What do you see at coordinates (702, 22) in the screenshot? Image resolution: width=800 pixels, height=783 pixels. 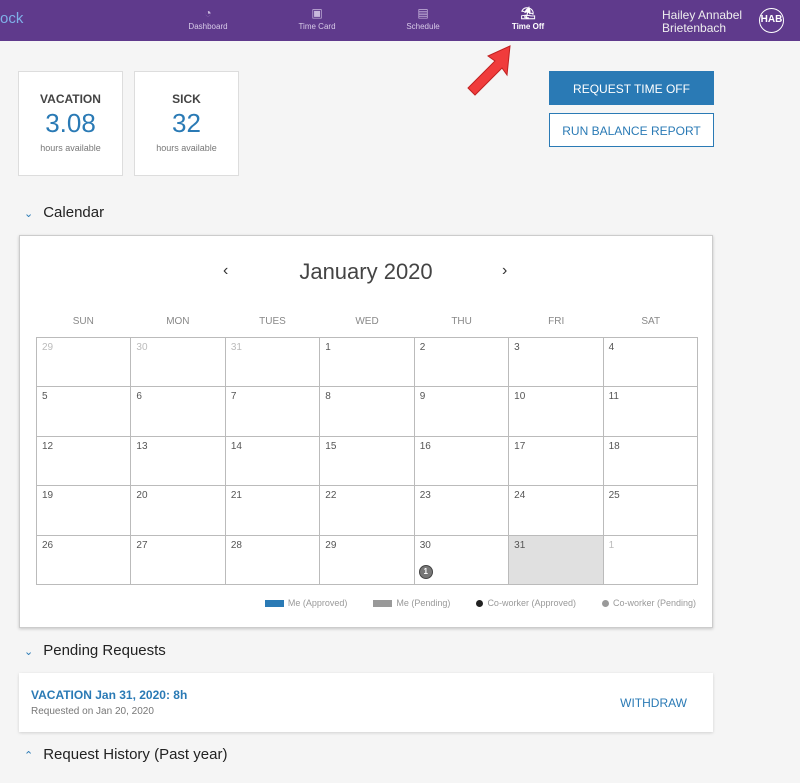 I see `user-name: Hailey Annabel Brietenbach` at bounding box center [702, 22].